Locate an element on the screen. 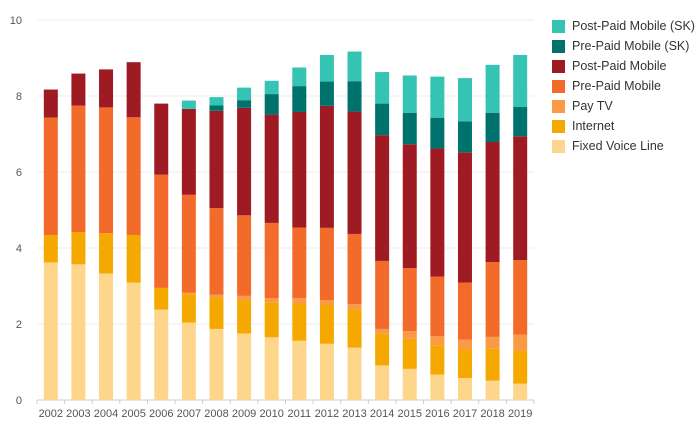 Image resolution: width=700 pixels, height=433 pixels. x-tick-label: 2012 is located at coordinates (327, 414).